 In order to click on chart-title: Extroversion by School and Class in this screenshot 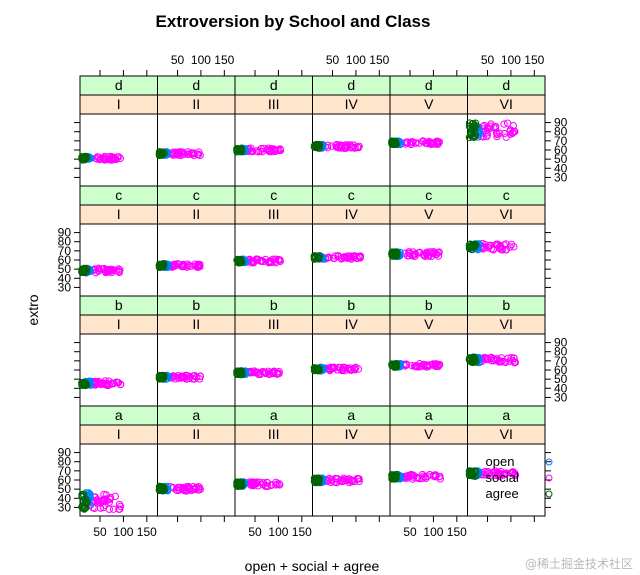, I will do `click(293, 21)`.